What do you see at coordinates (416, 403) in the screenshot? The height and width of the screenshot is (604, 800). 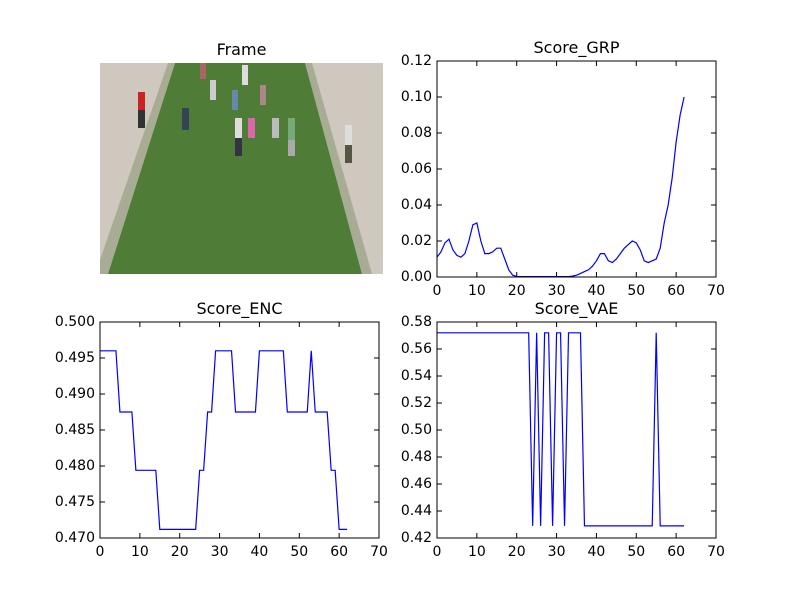 I see `y-tick-label: 0.52` at bounding box center [416, 403].